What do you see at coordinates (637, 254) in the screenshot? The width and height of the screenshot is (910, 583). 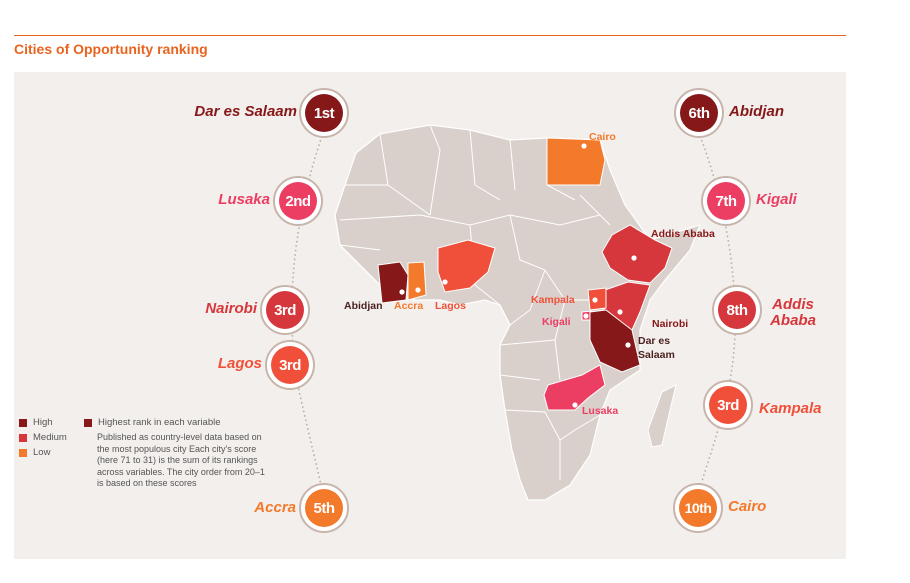 I see `ethiopia-region` at bounding box center [637, 254].